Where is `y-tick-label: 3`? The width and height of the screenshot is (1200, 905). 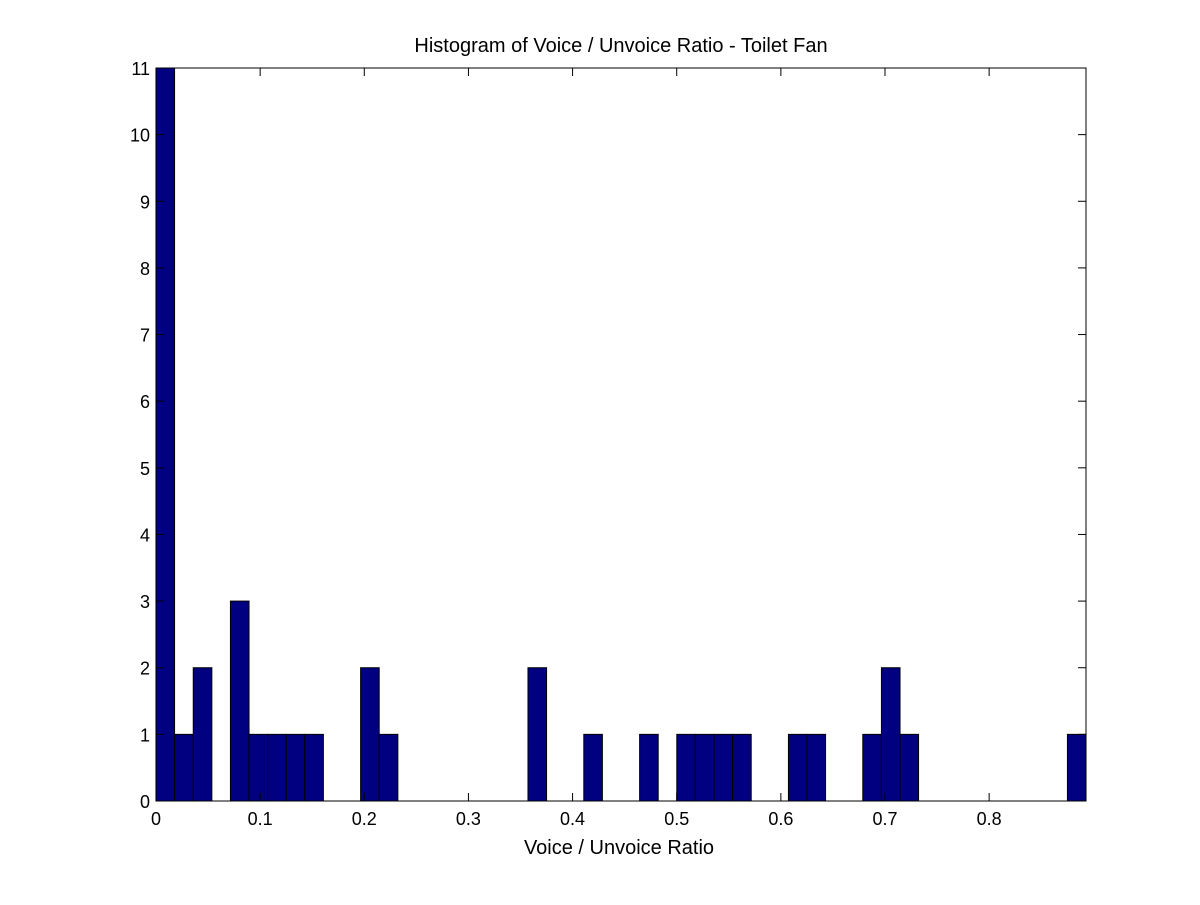
y-tick-label: 3 is located at coordinates (145, 602).